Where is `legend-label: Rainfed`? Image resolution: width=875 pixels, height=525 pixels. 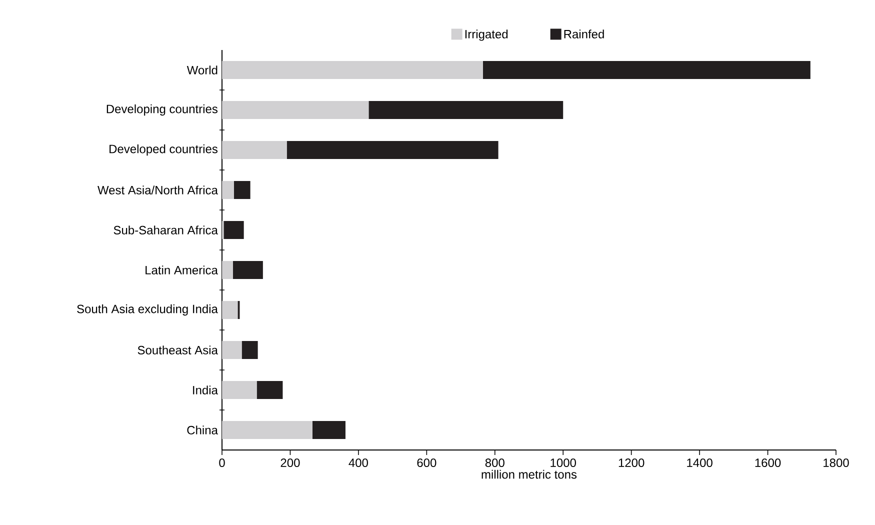
legend-label: Rainfed is located at coordinates (584, 34).